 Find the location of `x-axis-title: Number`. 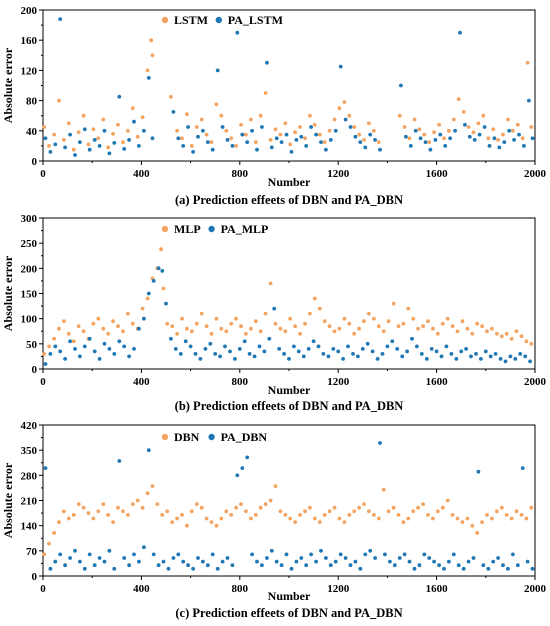

x-axis-title: Number is located at coordinates (289, 390).